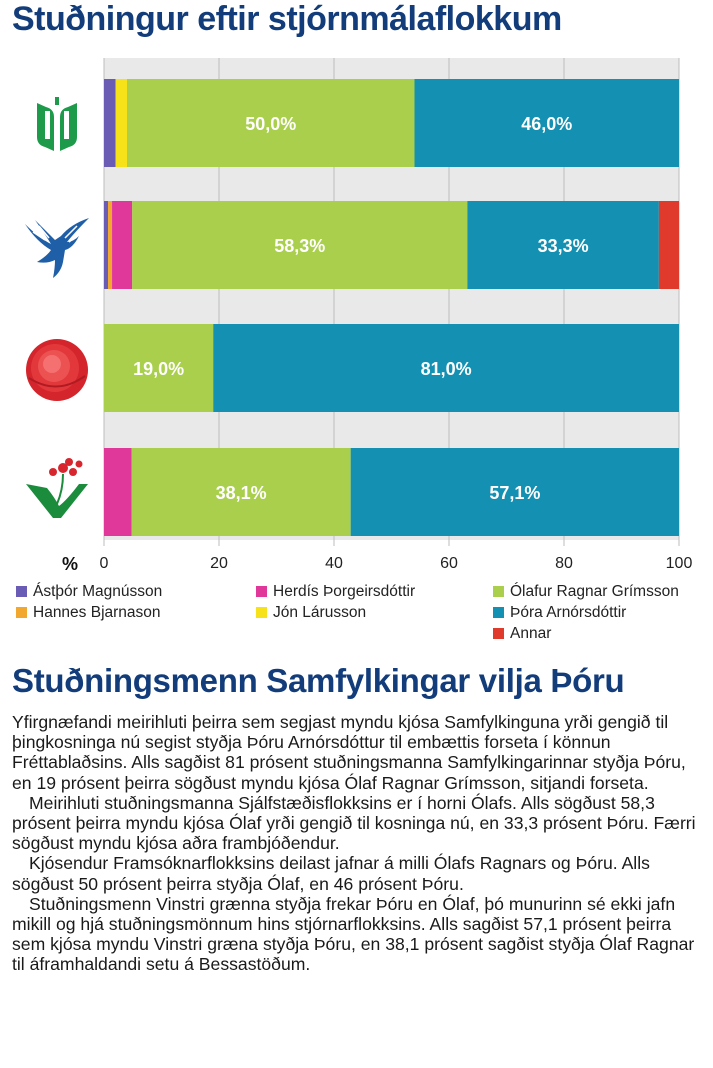 The height and width of the screenshot is (1068, 713). What do you see at coordinates (57, 370) in the screenshot?
I see `samfylkingin-rose-icon` at bounding box center [57, 370].